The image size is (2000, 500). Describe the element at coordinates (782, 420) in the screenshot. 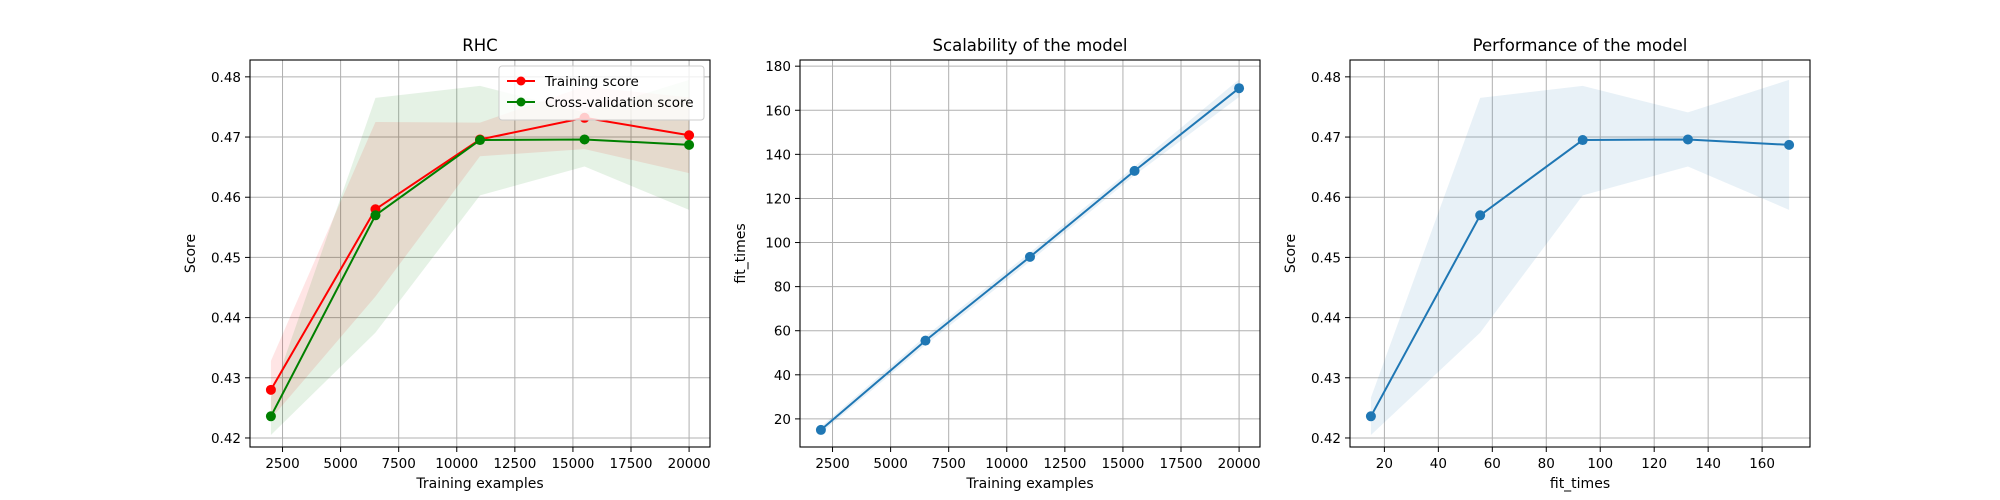

I see `y-tick-label: 20` at that location.